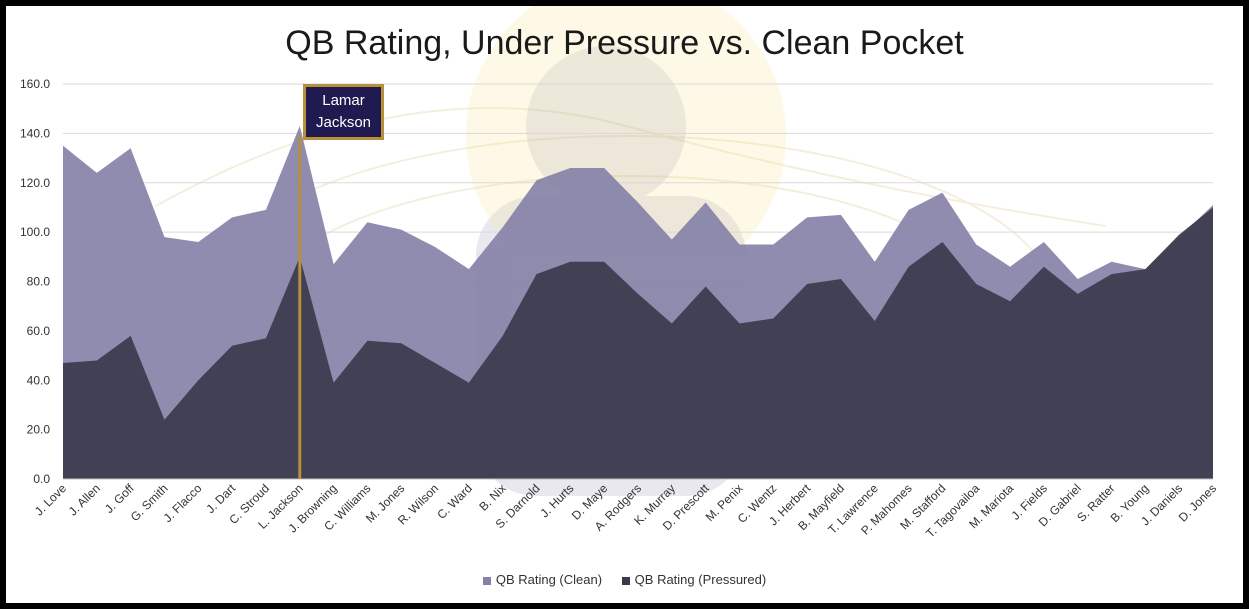  What do you see at coordinates (84, 499) in the screenshot?
I see `x-tick-label: J. Allen` at bounding box center [84, 499].